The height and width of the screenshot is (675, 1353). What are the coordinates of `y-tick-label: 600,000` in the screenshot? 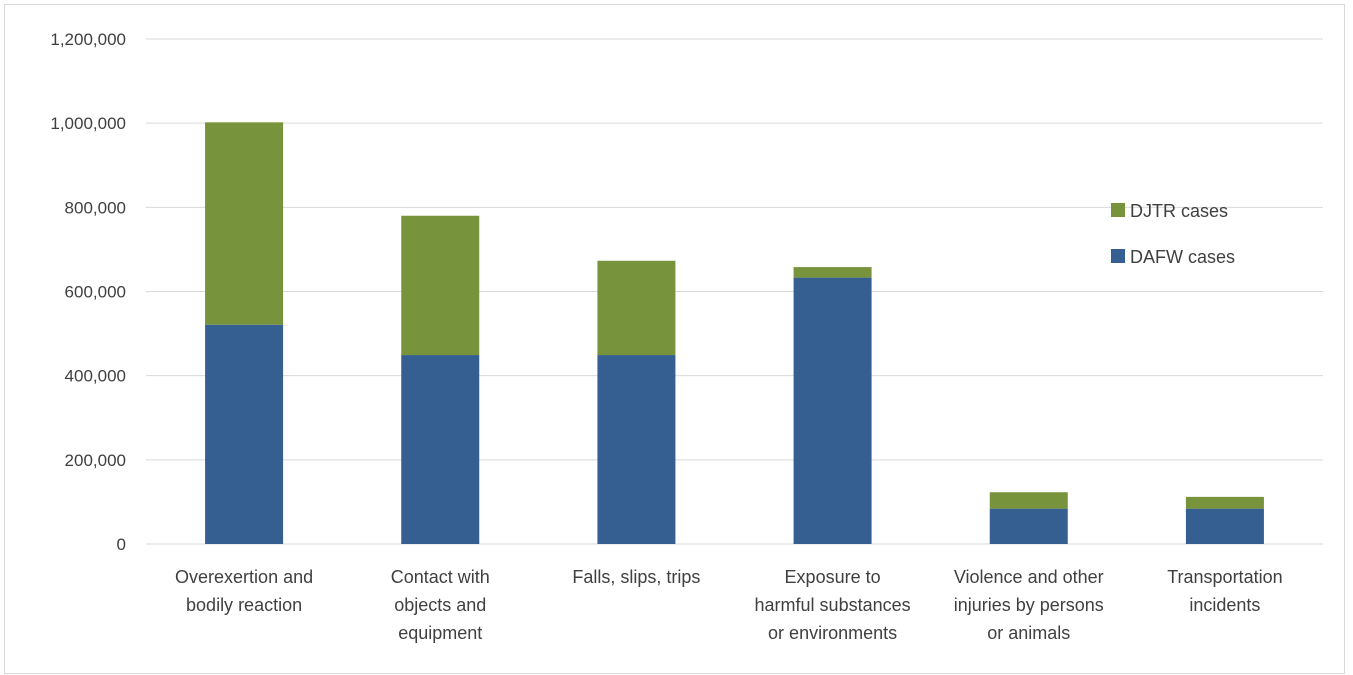 It's located at (95, 292).